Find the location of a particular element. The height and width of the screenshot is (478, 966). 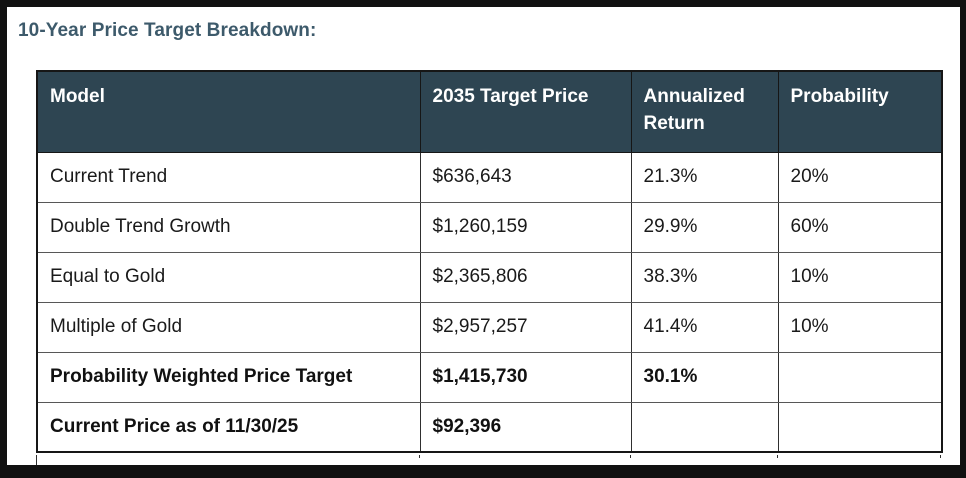

cell-annualized-return: 21.3% is located at coordinates (704, 177).